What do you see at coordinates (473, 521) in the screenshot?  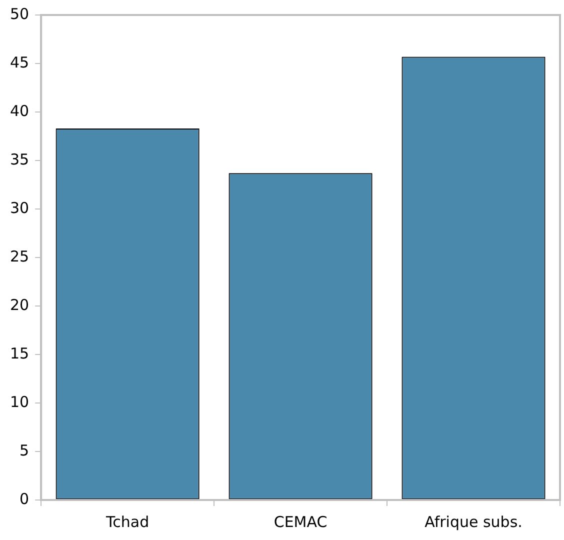 I see `x-tick-label: Afrique subs.` at bounding box center [473, 521].